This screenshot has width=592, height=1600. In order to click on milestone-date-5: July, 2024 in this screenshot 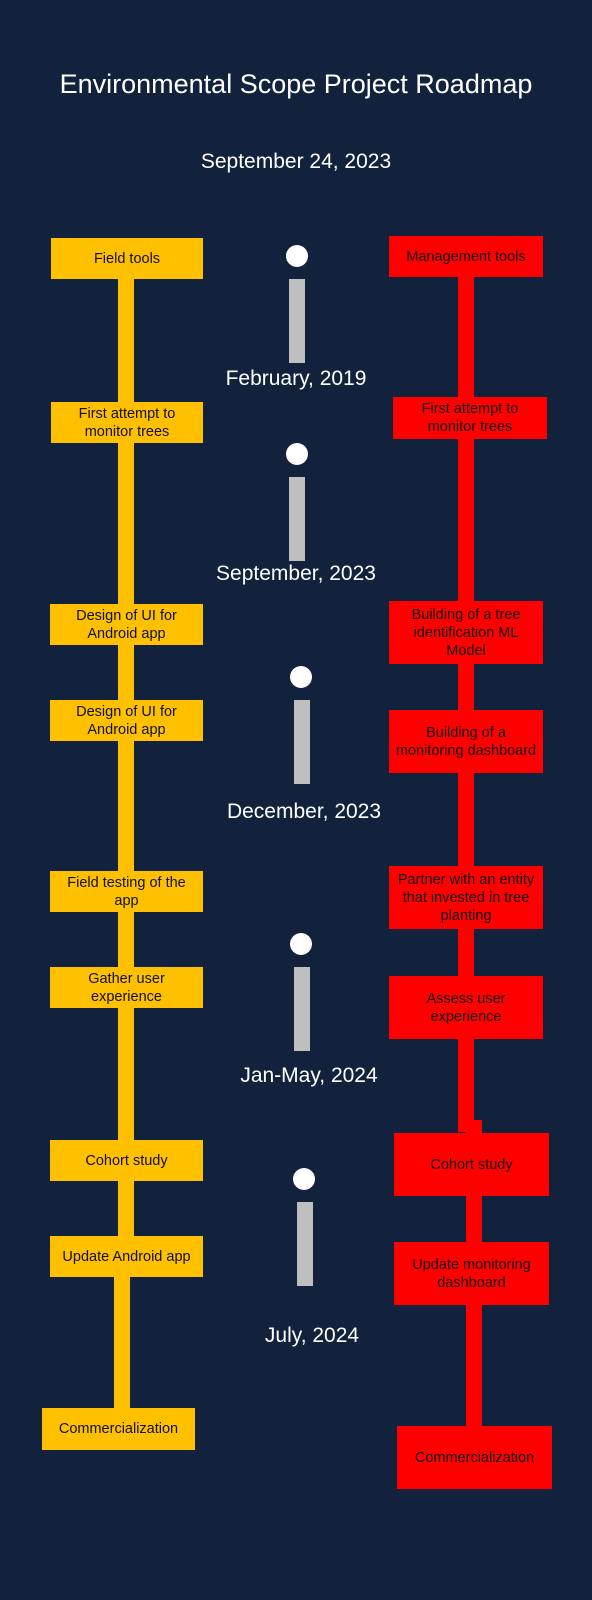, I will do `click(312, 1335)`.